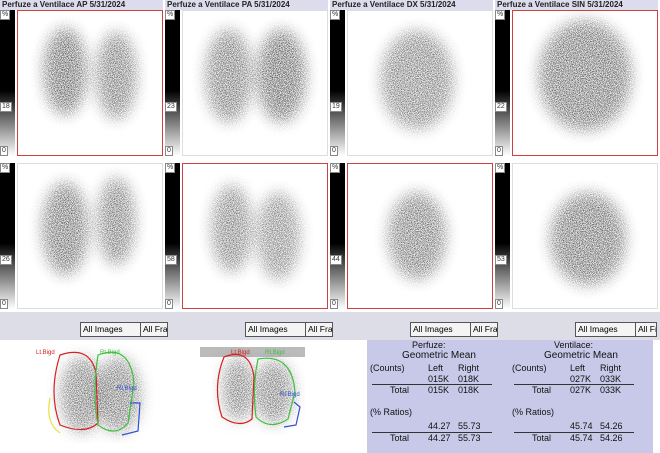 The height and width of the screenshot is (453, 660). What do you see at coordinates (574, 345) in the screenshot?
I see `section-heading: Ventilace:` at bounding box center [574, 345].